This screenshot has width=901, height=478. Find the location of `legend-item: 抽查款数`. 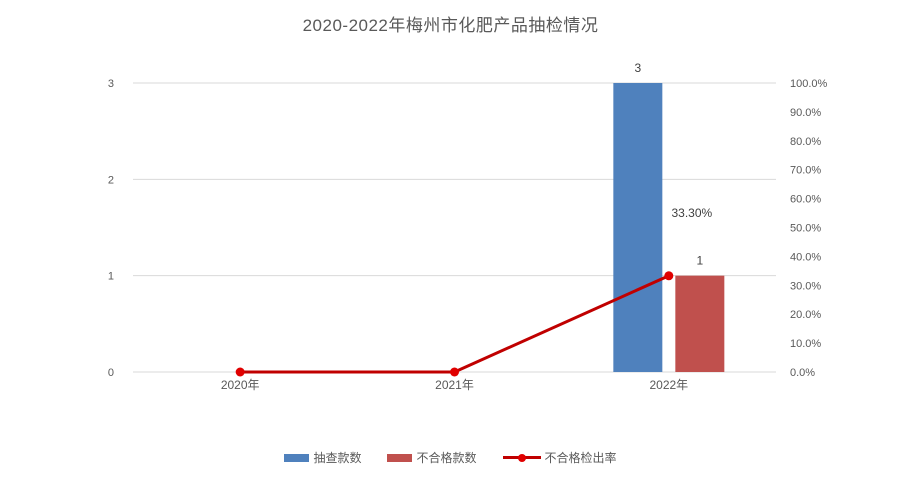

legend-item: 抽查款数 is located at coordinates (322, 457).